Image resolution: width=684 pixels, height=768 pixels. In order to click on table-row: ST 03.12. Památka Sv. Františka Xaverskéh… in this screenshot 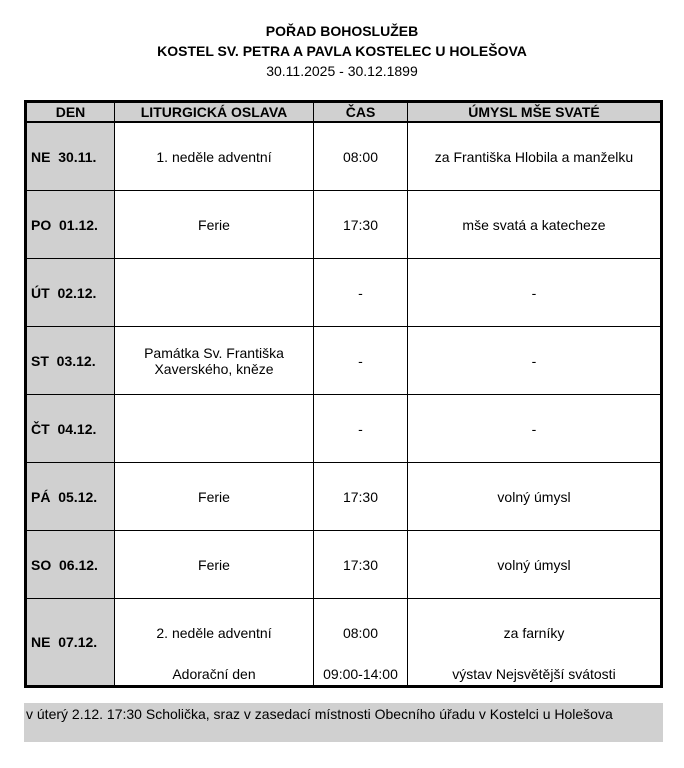, I will do `click(343, 360)`.